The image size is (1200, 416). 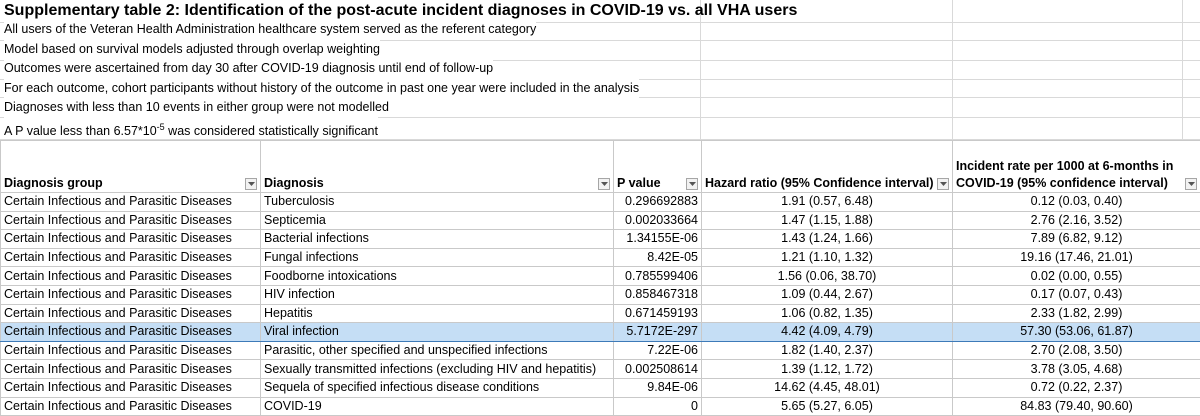 I want to click on cell-diagnosis: Viral infection, so click(x=437, y=332).